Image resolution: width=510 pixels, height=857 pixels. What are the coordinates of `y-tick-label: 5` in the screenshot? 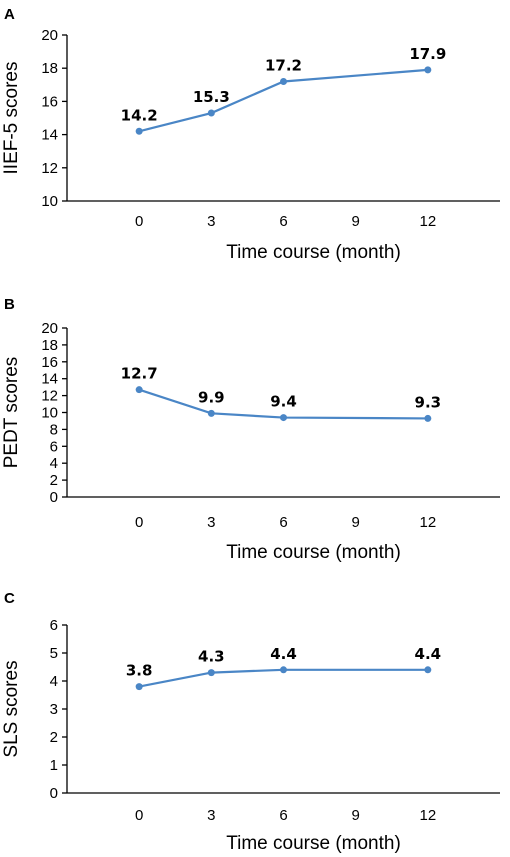 It's located at (54, 653).